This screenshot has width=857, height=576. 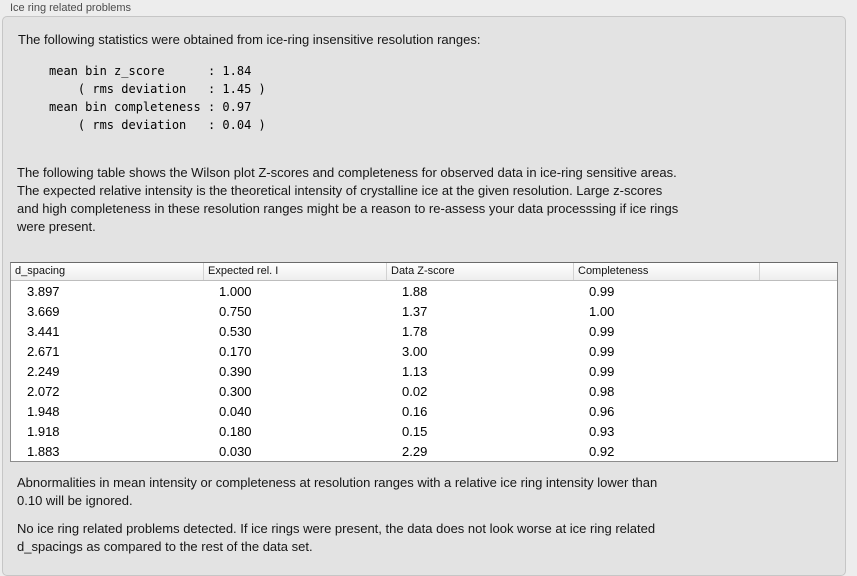 What do you see at coordinates (235, 371) in the screenshot?
I see `cell-expected-rel-i: 0.390` at bounding box center [235, 371].